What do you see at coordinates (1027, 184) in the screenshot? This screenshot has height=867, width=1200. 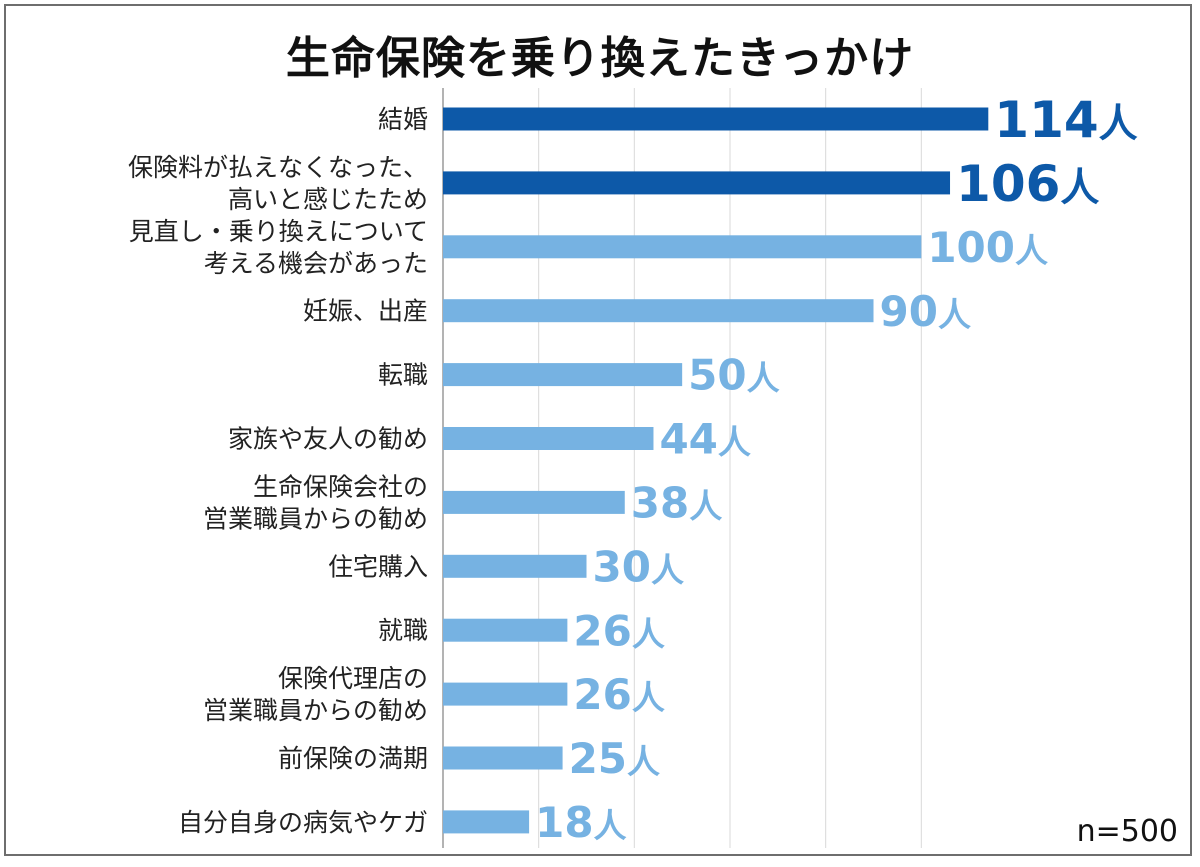 I see `data-label: 106人` at bounding box center [1027, 184].